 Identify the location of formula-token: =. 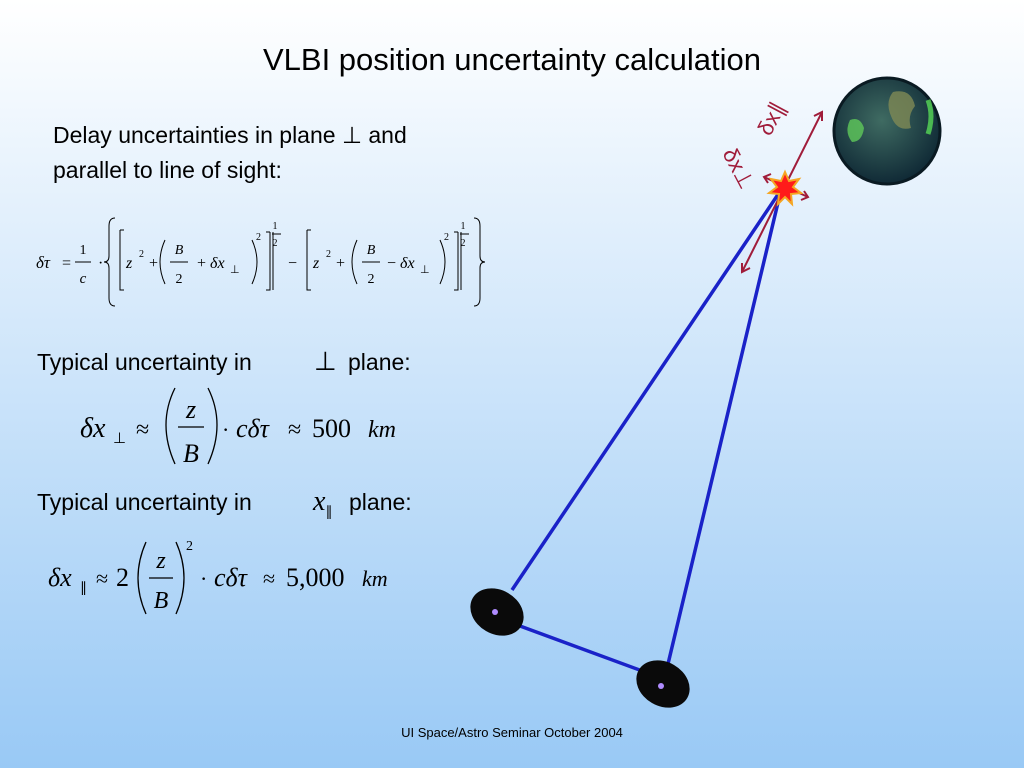
(66, 263).